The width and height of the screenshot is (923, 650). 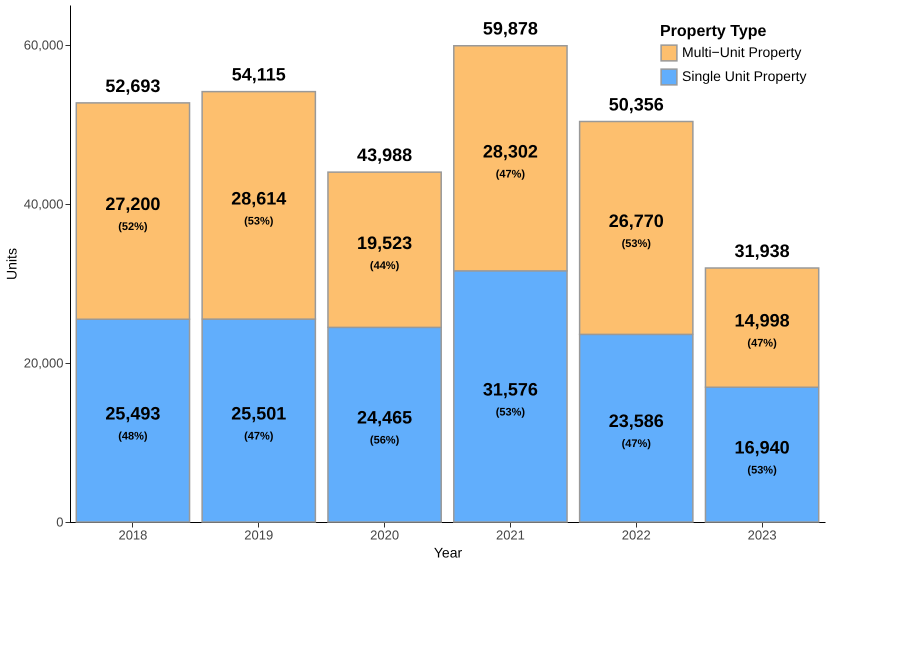 I want to click on y-tick-label: 0, so click(x=60, y=522).